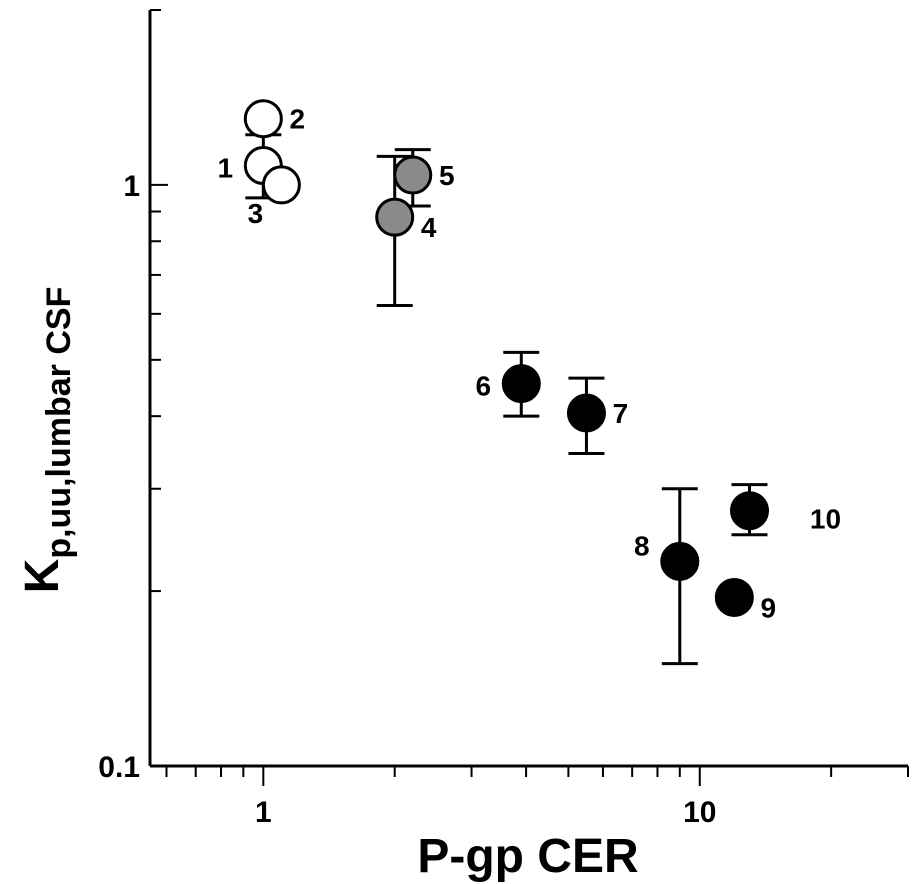 This screenshot has height=884, width=914. What do you see at coordinates (256, 213) in the screenshot?
I see `point-label-3: 3` at bounding box center [256, 213].